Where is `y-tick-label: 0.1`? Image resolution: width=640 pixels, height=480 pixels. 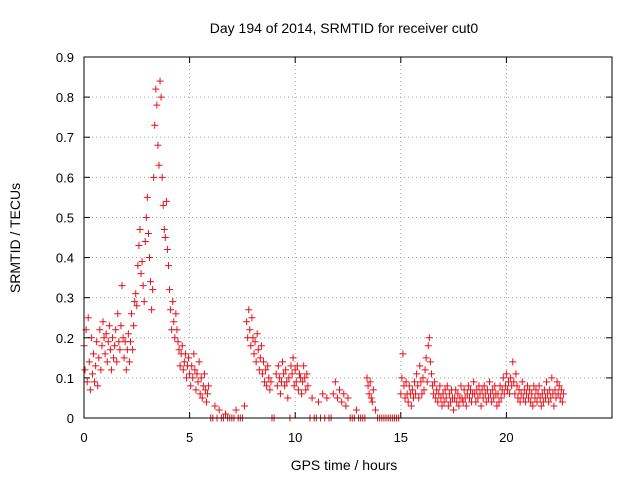
y-tick-label: 0.1 is located at coordinates (65, 378).